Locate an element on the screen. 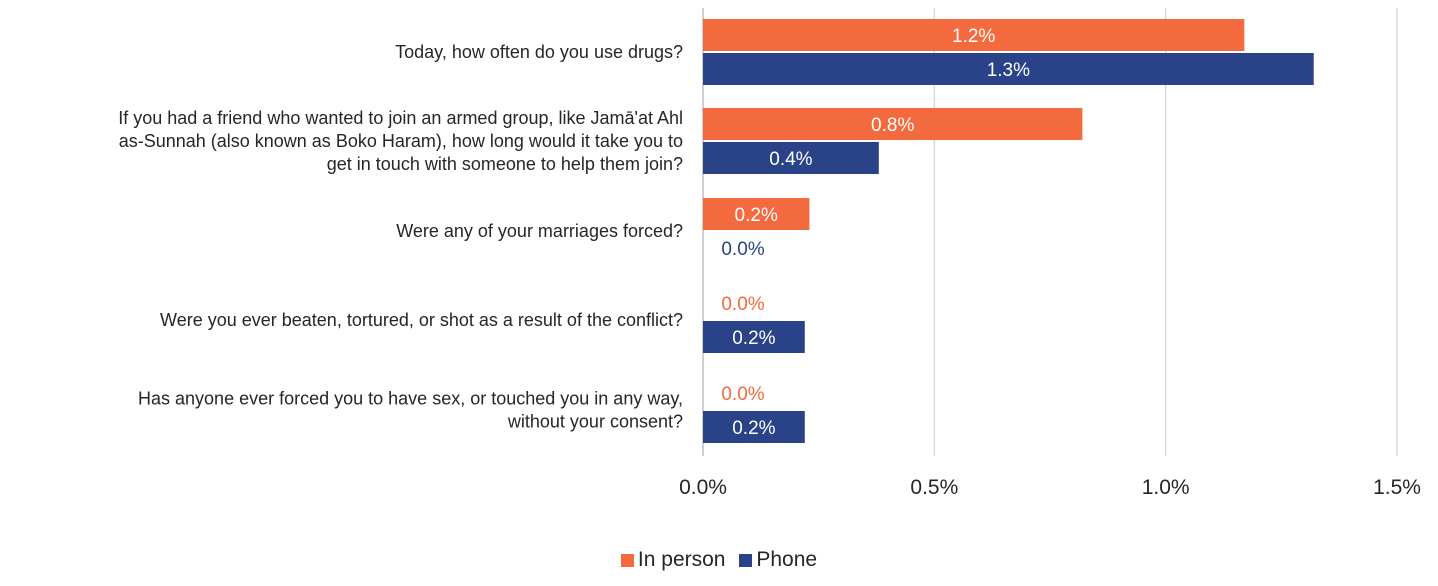 Image resolution: width=1438 pixels, height=586 pixels. legend-item-phone: Phone is located at coordinates (778, 560).